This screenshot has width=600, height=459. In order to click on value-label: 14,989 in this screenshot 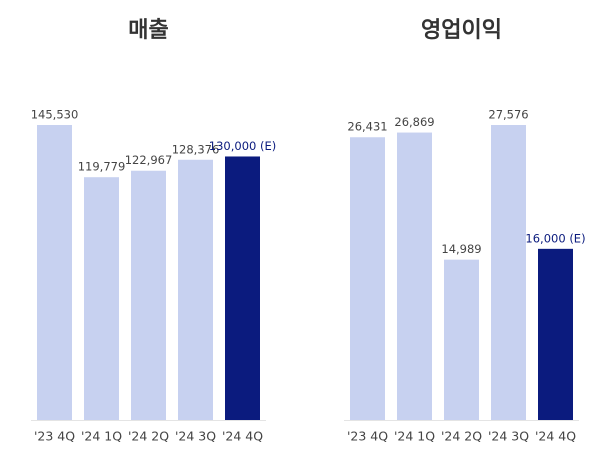, I will do `click(461, 249)`.